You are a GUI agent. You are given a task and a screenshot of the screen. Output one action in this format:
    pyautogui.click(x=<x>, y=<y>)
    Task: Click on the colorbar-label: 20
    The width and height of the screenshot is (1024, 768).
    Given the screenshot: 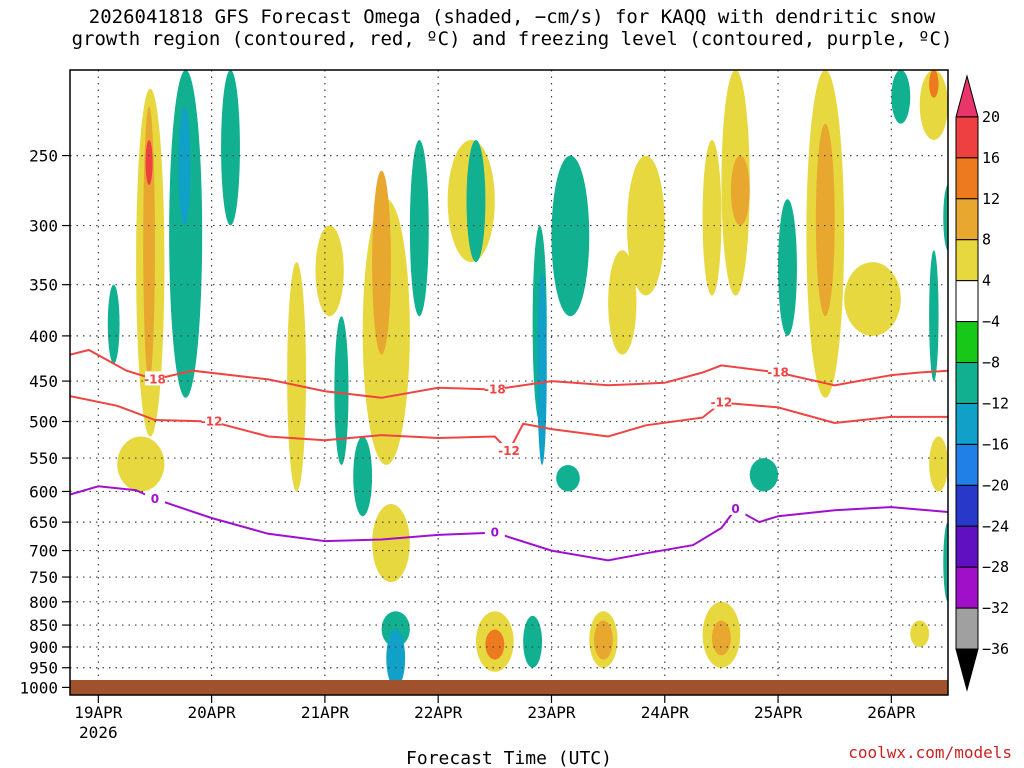 What is the action you would take?
    pyautogui.click(x=991, y=117)
    